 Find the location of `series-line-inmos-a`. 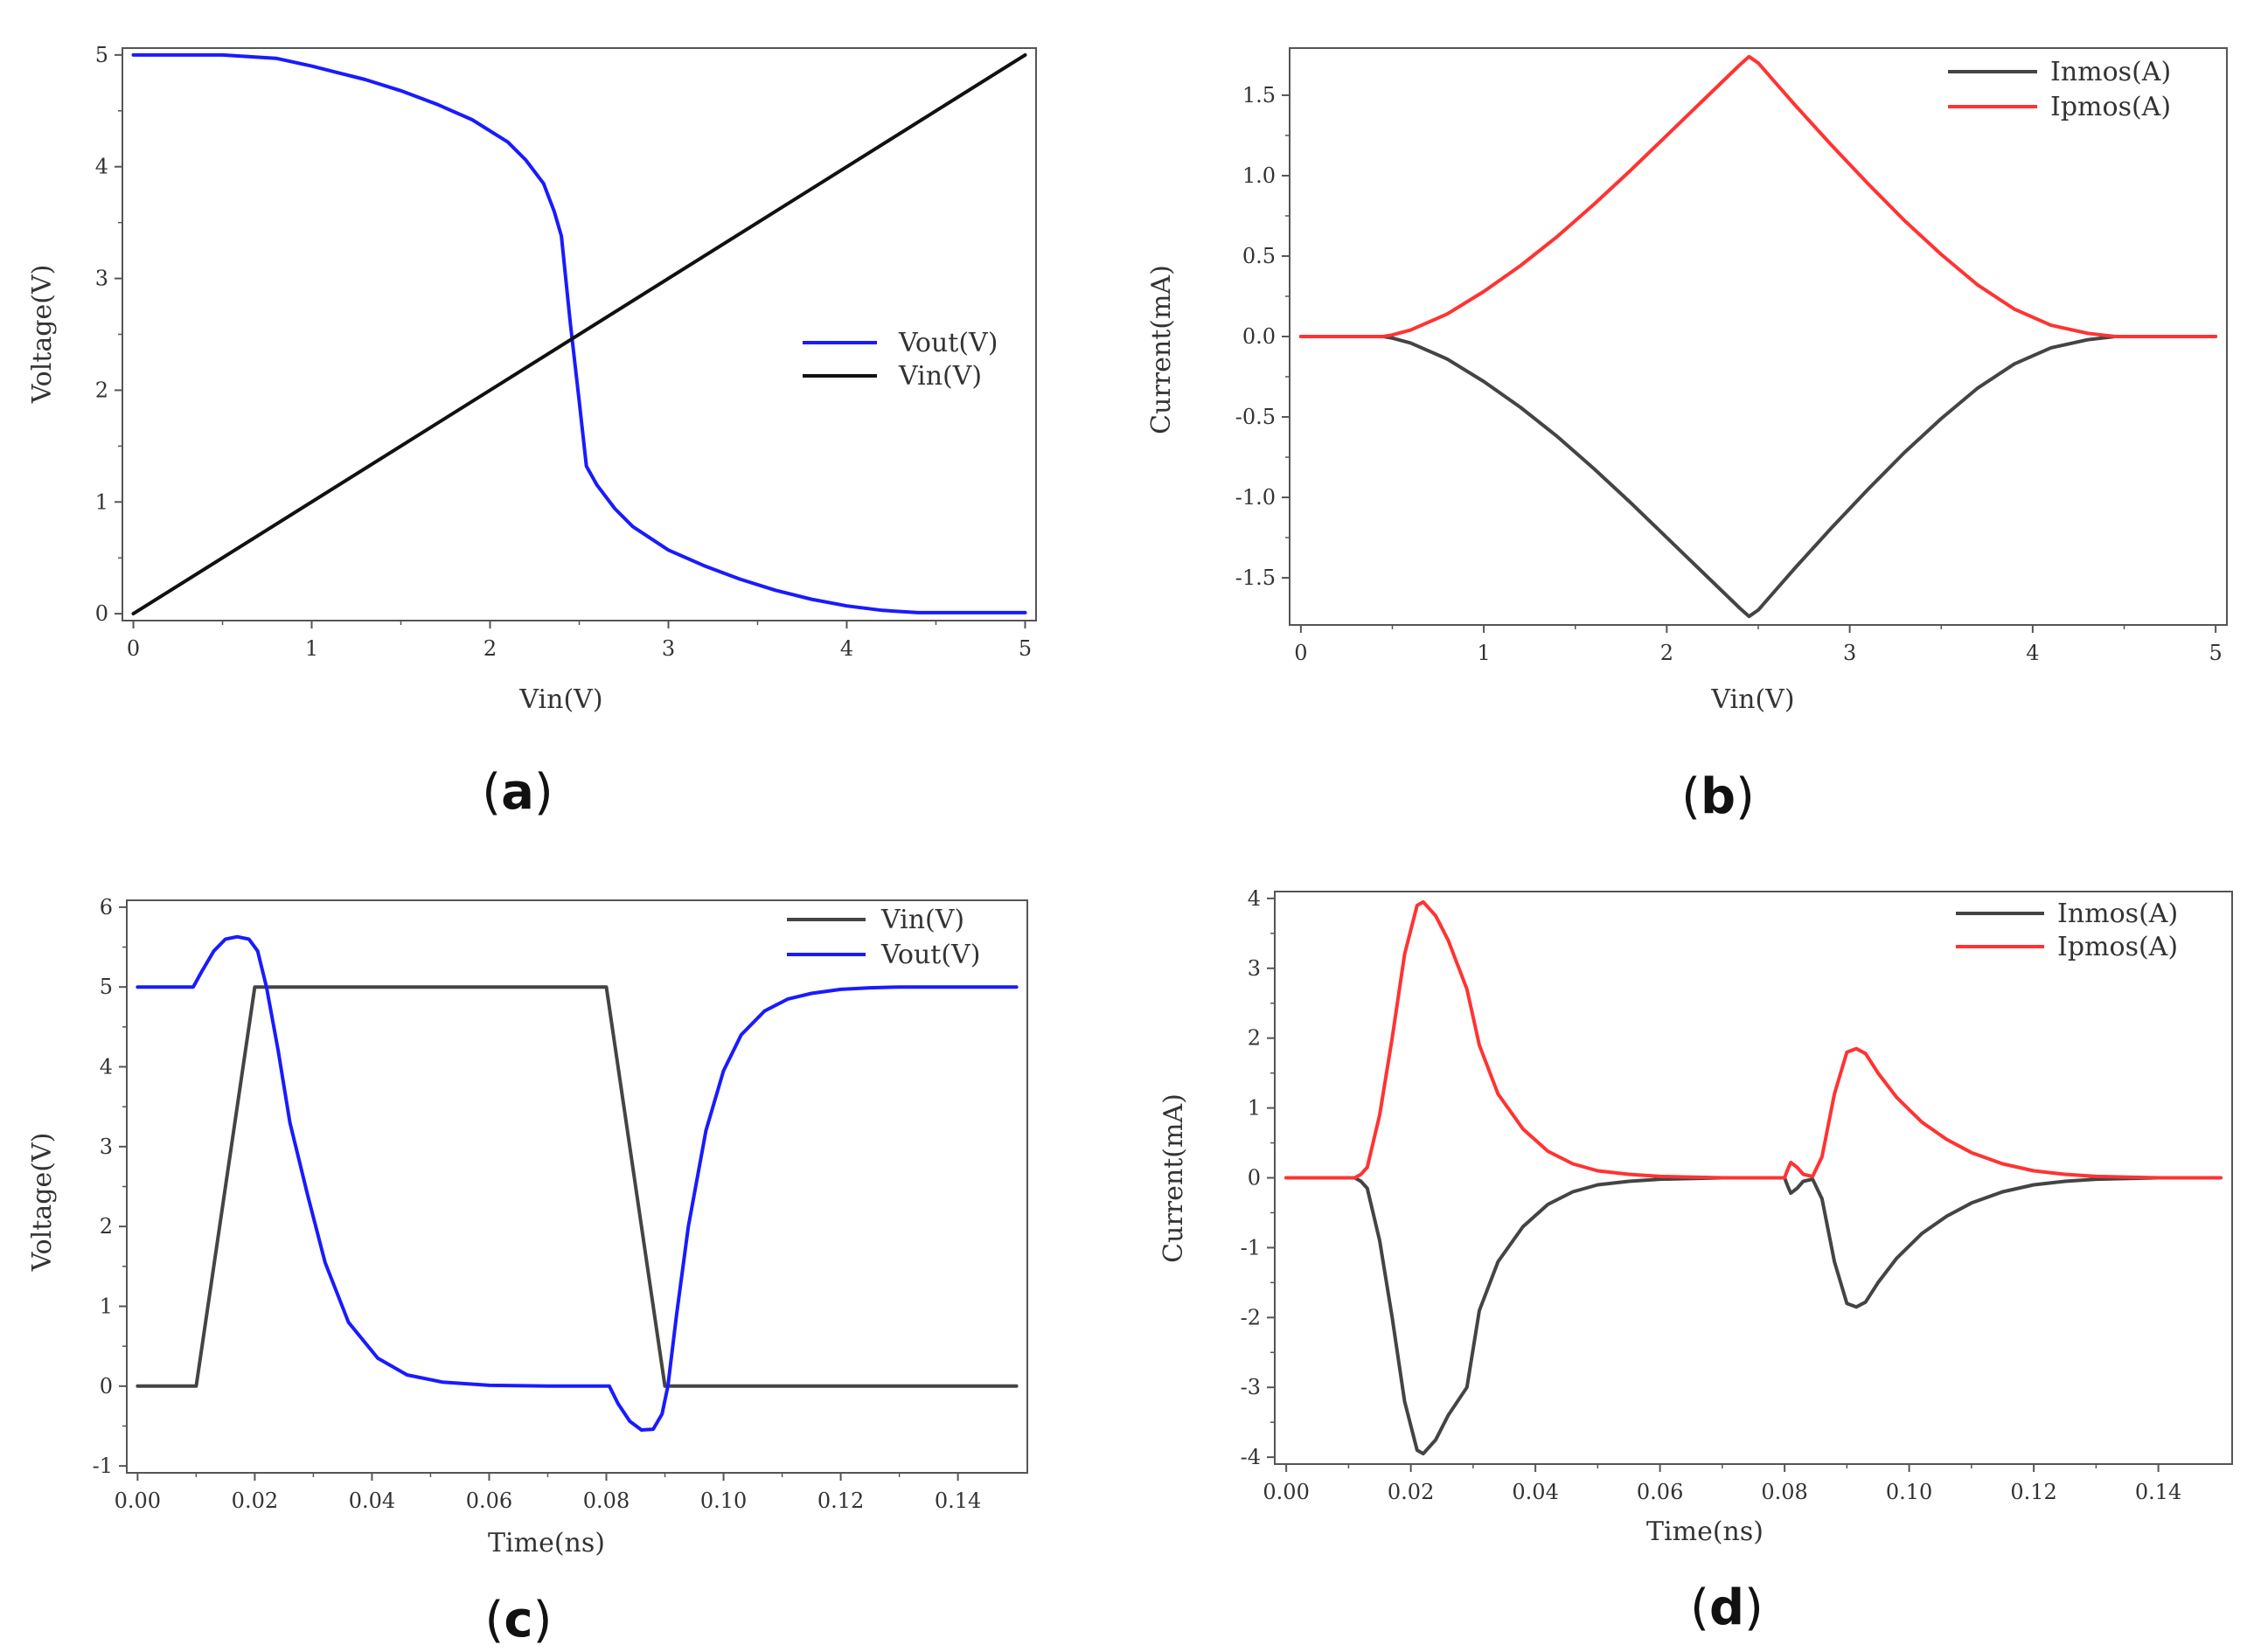

series-line-inmos-a is located at coordinates (1758, 477).